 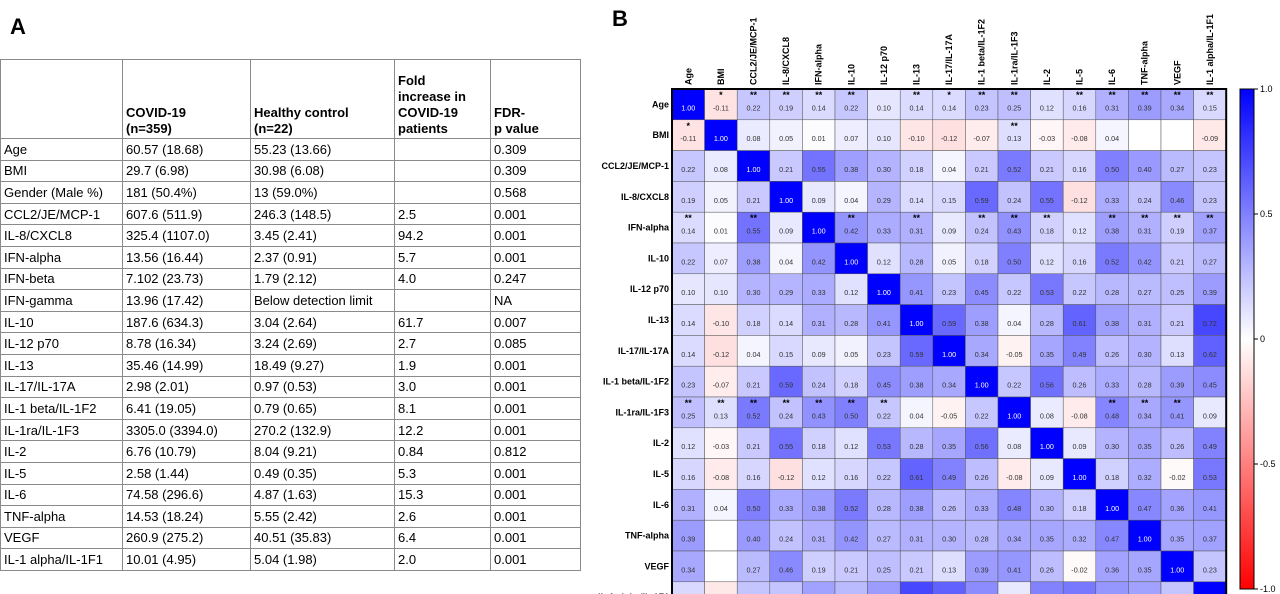 I want to click on heatmap-value-label: -0.09, so click(x=1210, y=138).